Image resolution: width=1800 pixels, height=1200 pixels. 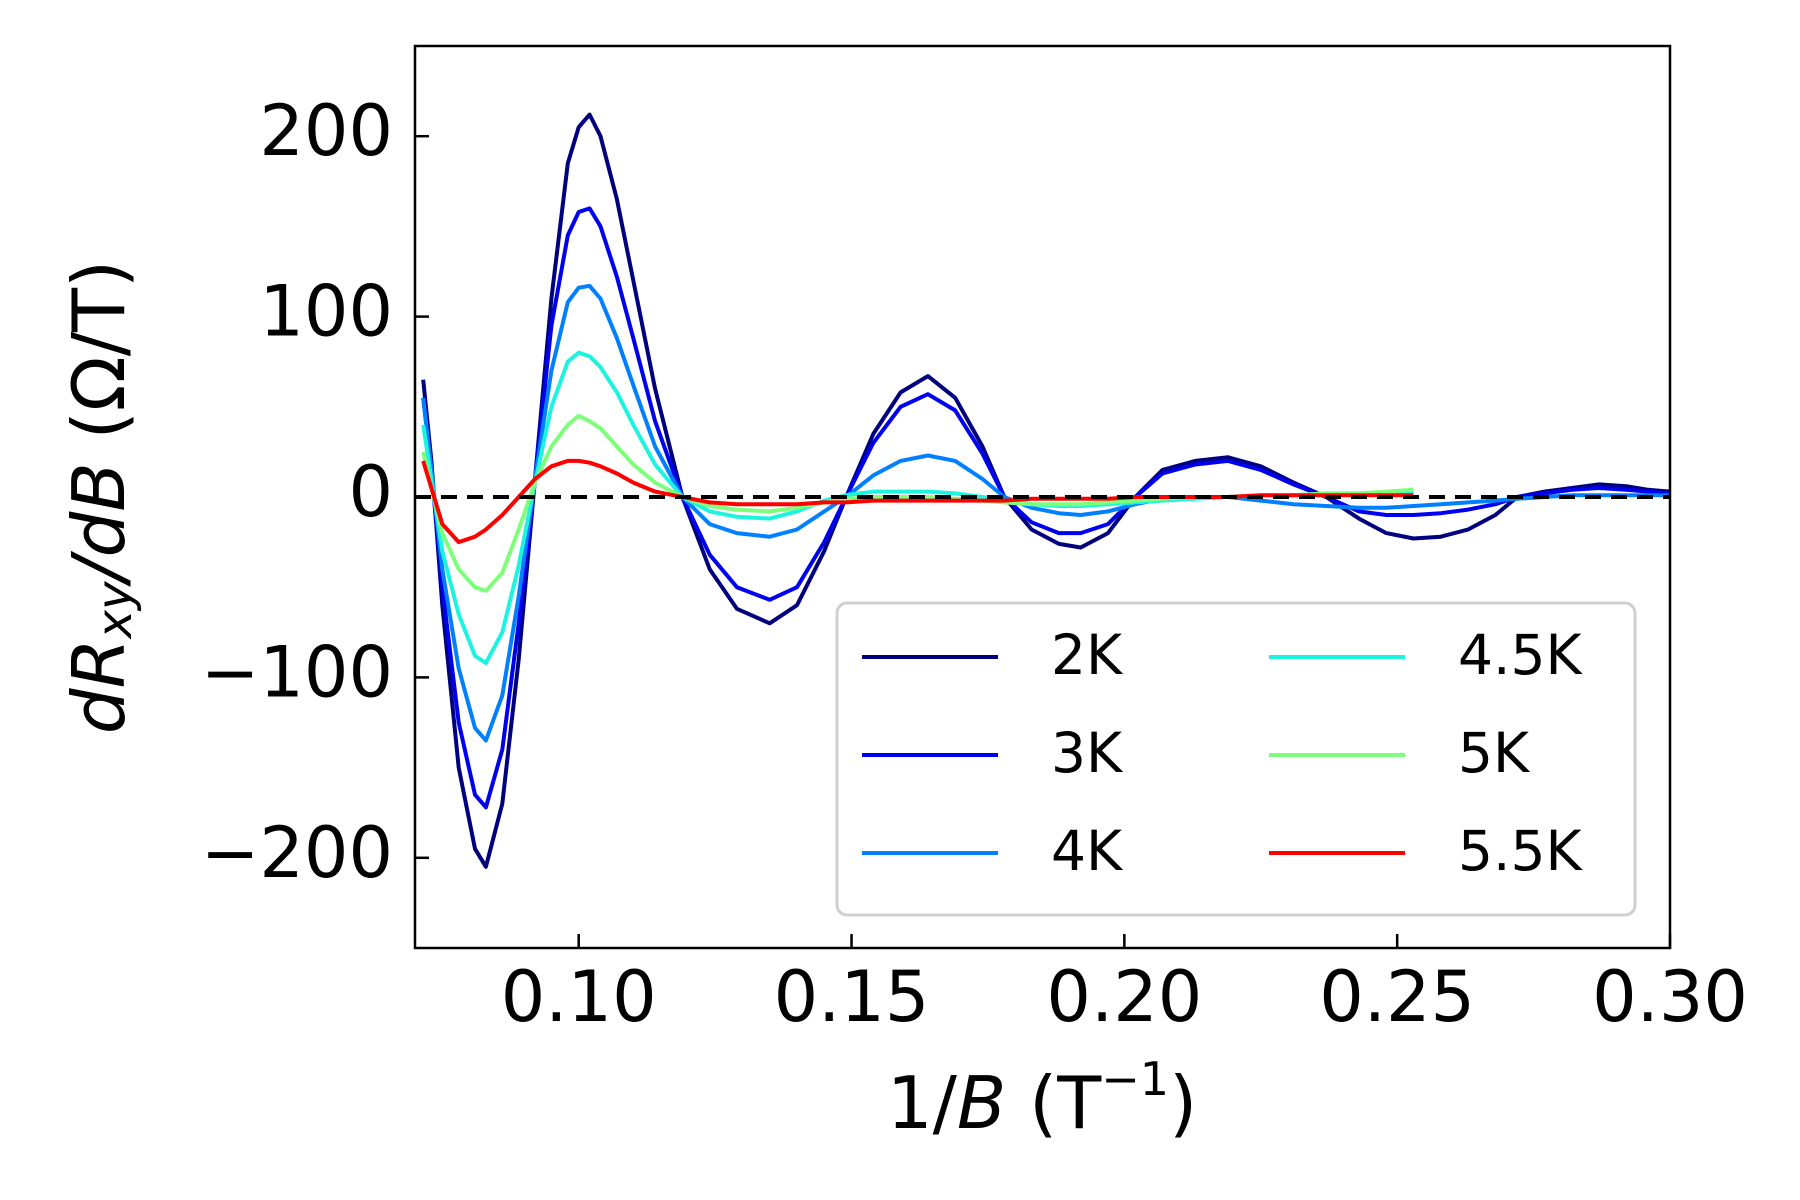 I want to click on legend-label: 4.5K, so click(x=1520, y=655).